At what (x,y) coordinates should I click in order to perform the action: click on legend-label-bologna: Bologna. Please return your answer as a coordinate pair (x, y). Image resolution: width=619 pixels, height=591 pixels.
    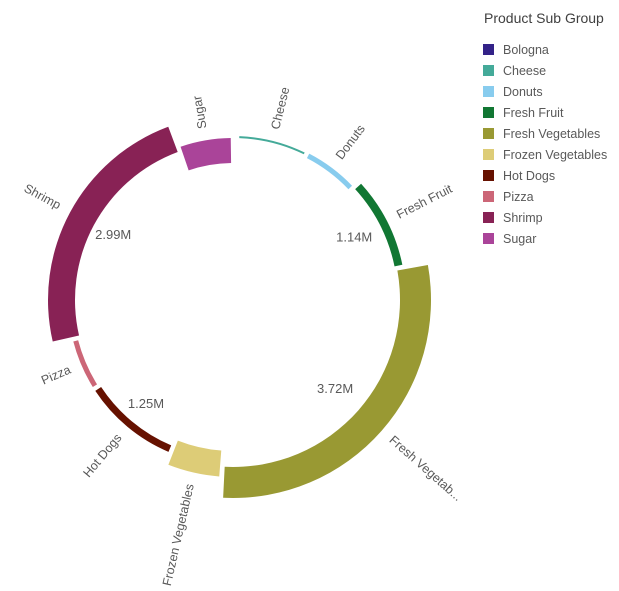
    Looking at the image, I should click on (526, 49).